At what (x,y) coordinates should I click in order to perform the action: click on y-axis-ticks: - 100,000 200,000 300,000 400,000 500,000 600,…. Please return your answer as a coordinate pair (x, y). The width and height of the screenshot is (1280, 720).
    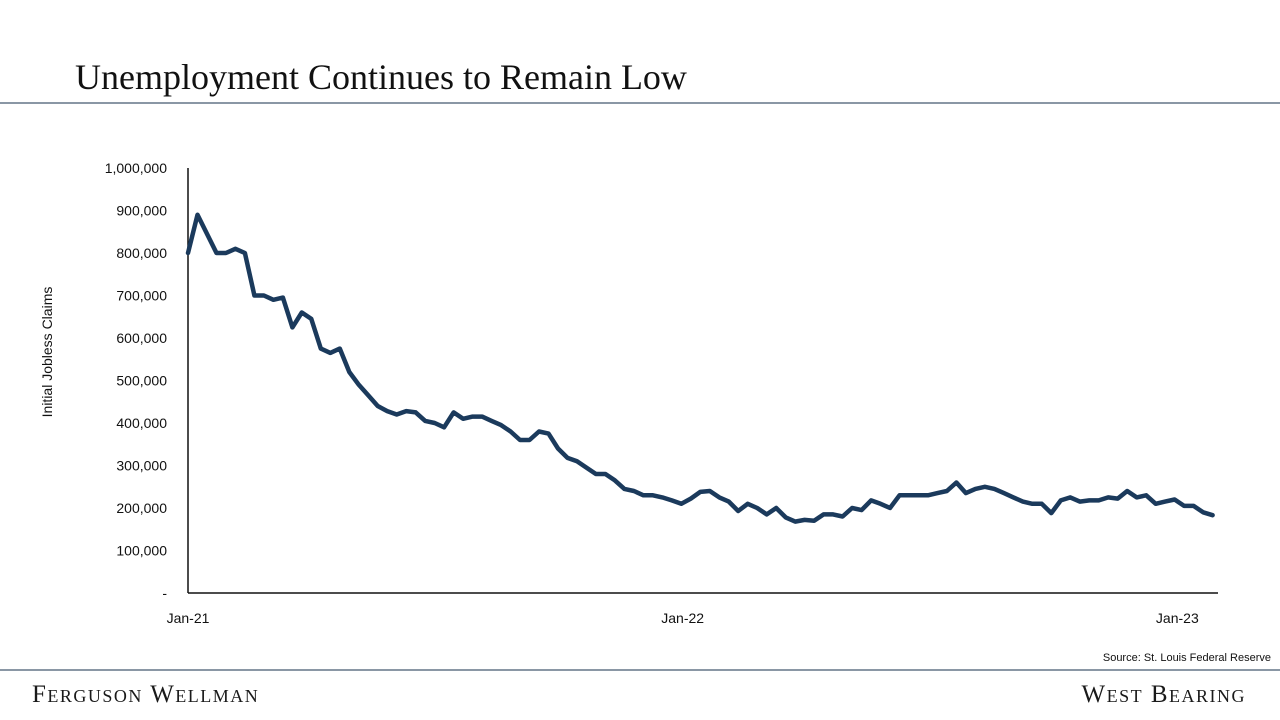
    Looking at the image, I should click on (136, 380).